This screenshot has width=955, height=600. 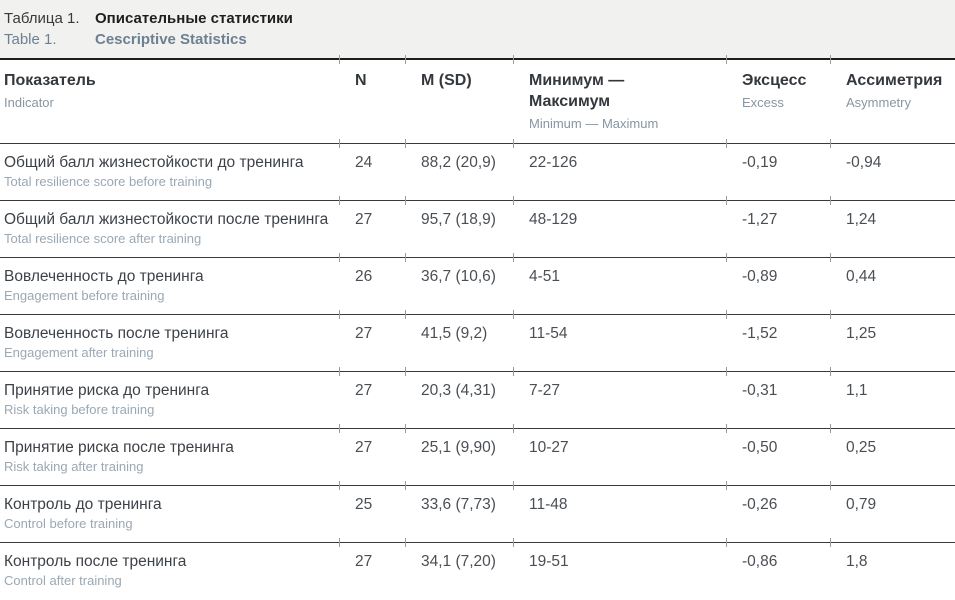 I want to click on cell-n: 26, so click(x=372, y=283).